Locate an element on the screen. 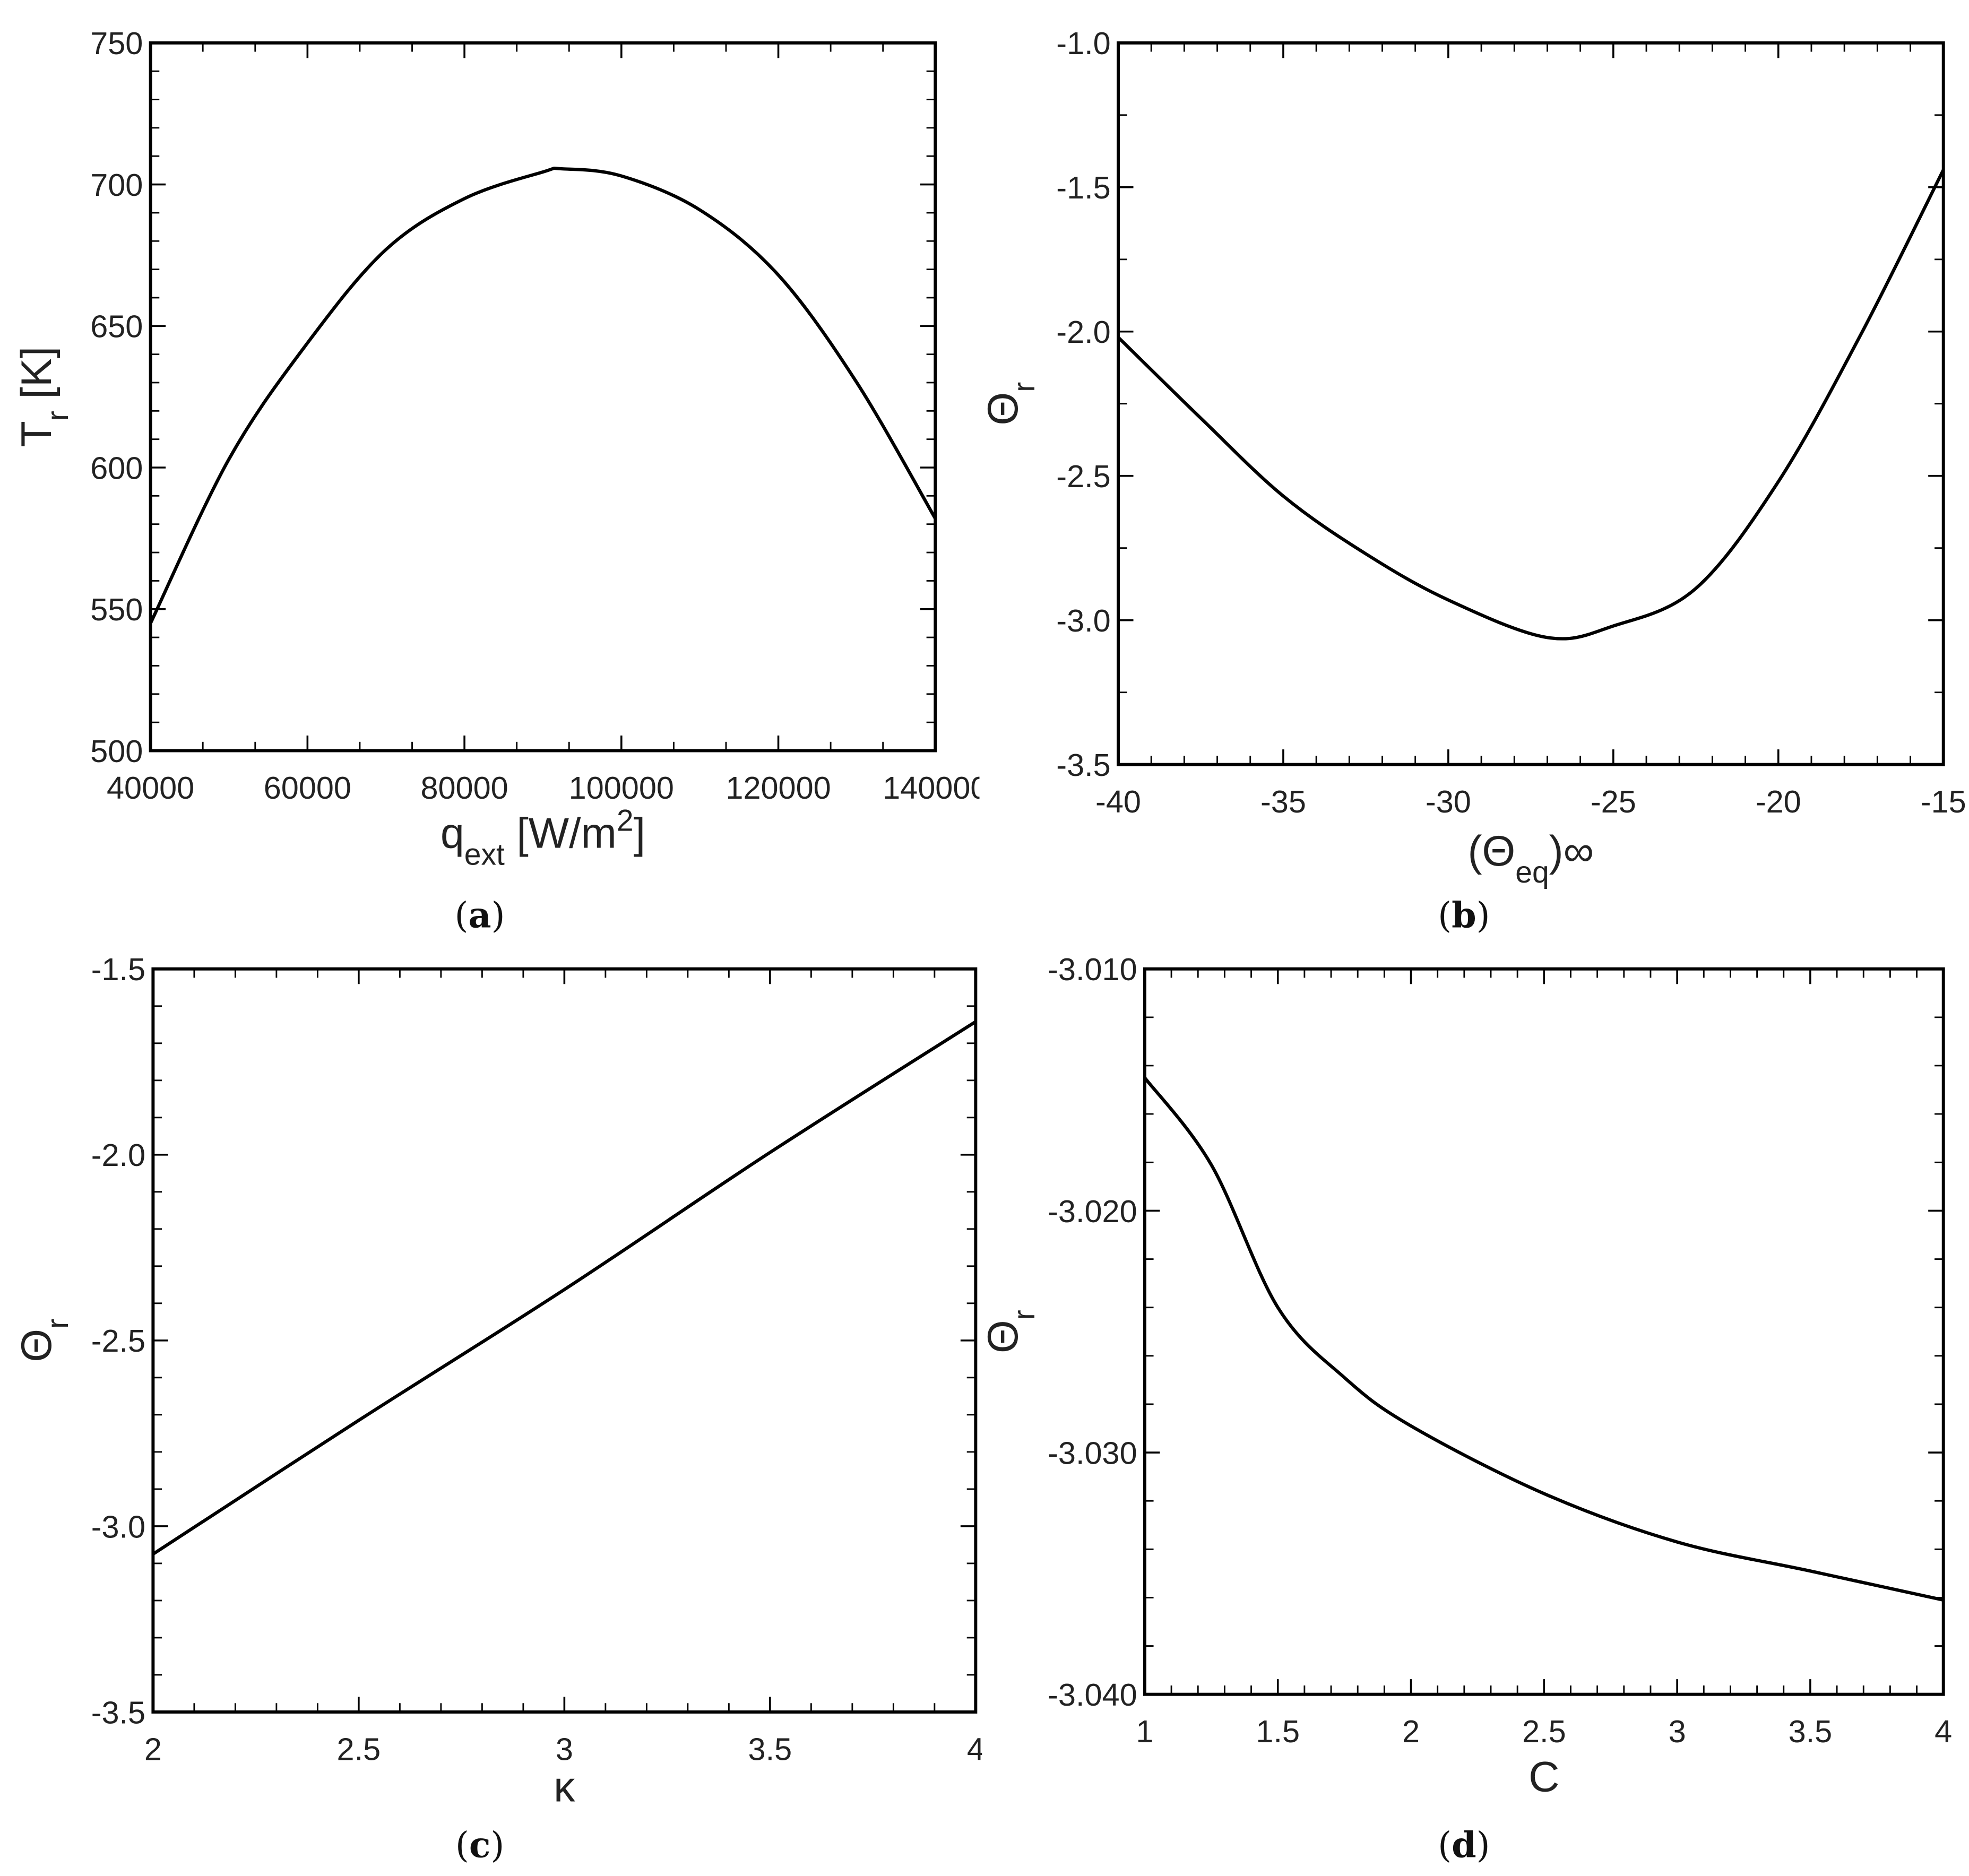 This screenshot has height=1876, width=1969. x-label-end: ] is located at coordinates (640, 834).